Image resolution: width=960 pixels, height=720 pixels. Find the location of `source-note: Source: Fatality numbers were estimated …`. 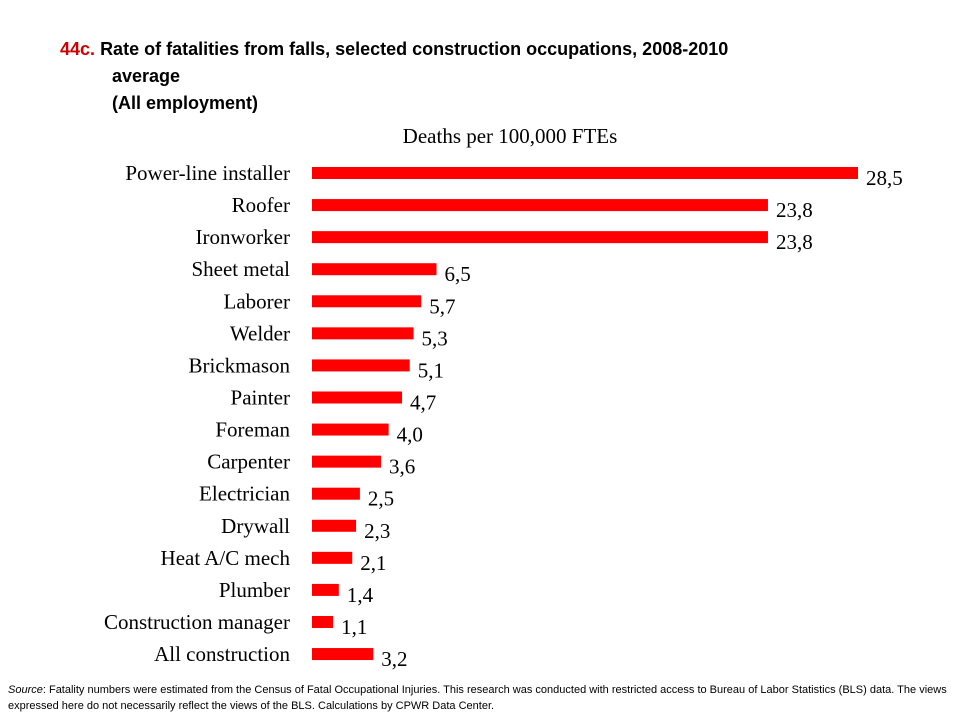

source-note: Source: Fatality numbers were estimated … is located at coordinates (478, 698).